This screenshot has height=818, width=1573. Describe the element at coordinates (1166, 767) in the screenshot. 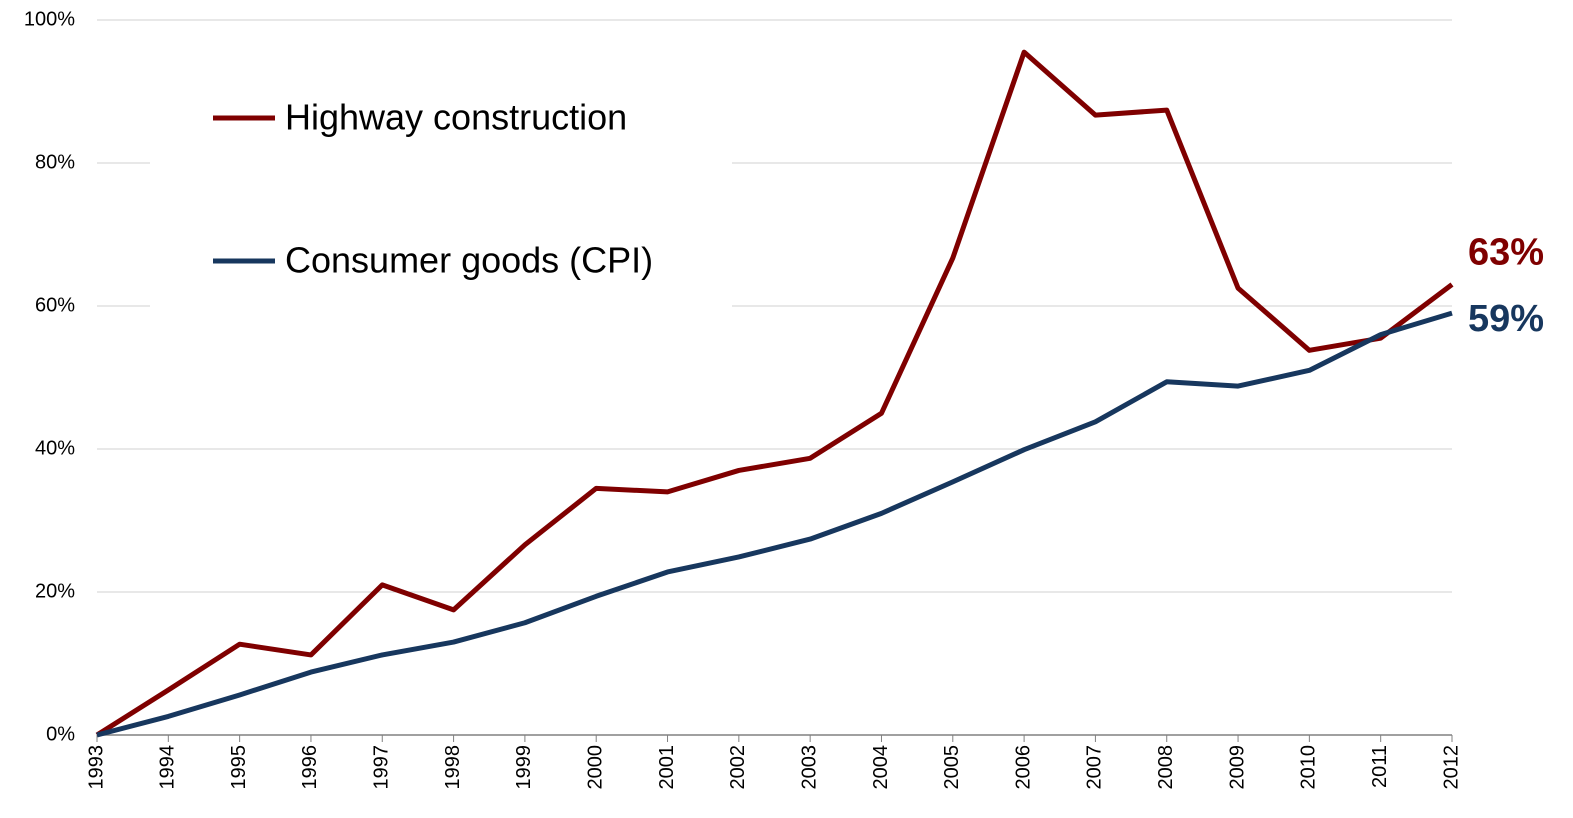

I see `x-tick-label: 2008` at that location.